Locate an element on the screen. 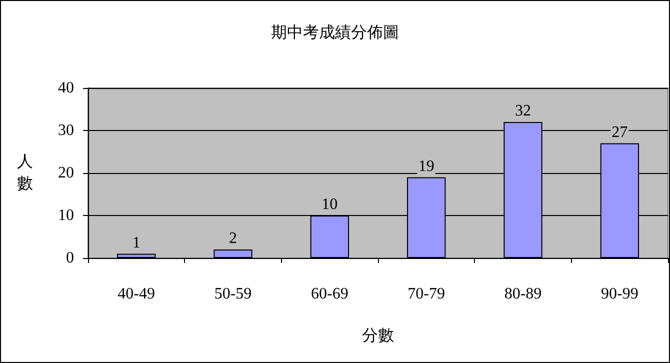 This screenshot has width=670, height=363. y-axis-title: 人數 is located at coordinates (25, 173).